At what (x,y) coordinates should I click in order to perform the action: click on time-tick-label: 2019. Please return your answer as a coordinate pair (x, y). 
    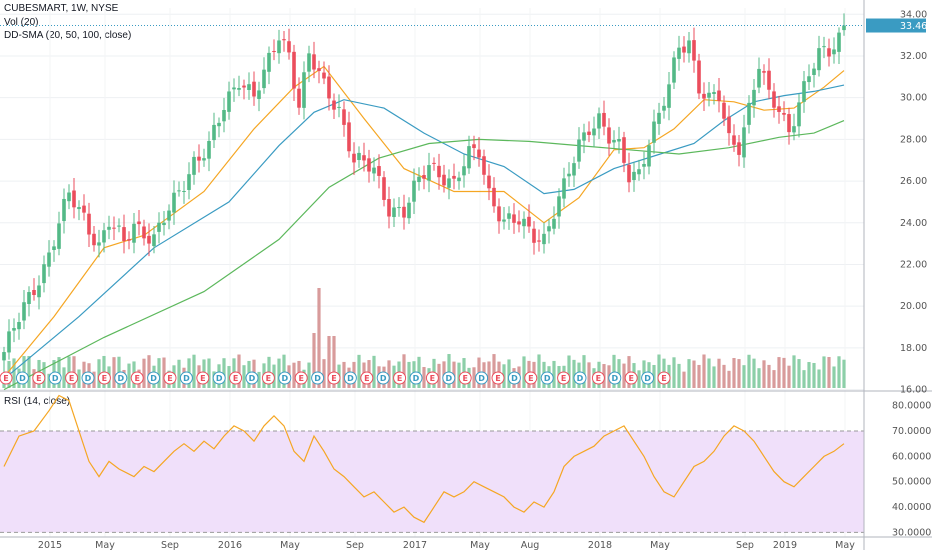
    Looking at the image, I should click on (785, 545).